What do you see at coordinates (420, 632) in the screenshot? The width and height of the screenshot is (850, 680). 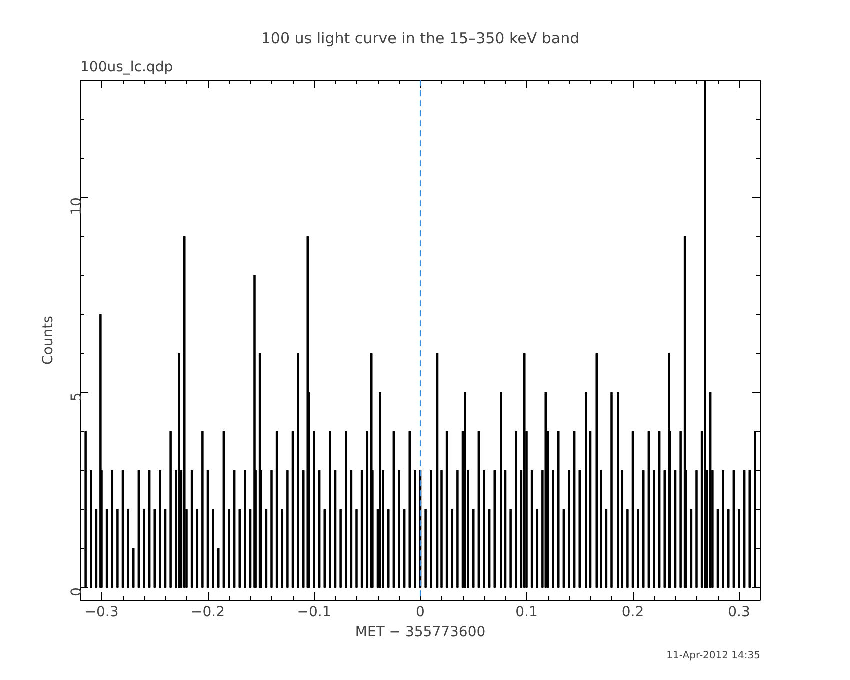 I see `x-axis-title: MET − 355773600` at bounding box center [420, 632].